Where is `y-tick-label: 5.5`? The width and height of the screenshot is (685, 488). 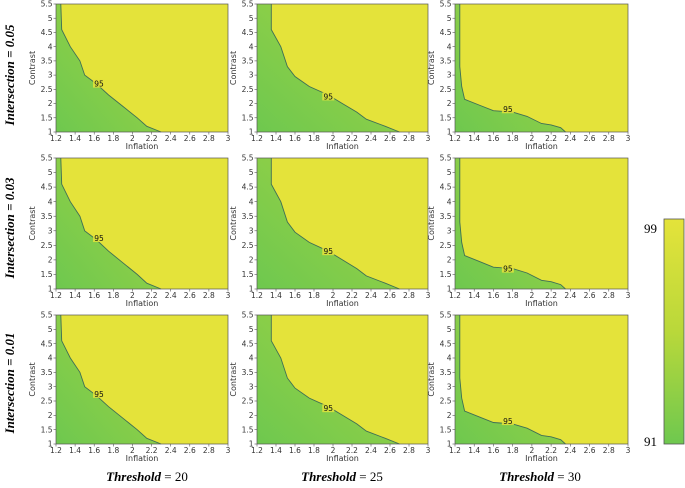 y-tick-label: 5.5 is located at coordinates (47, 158).